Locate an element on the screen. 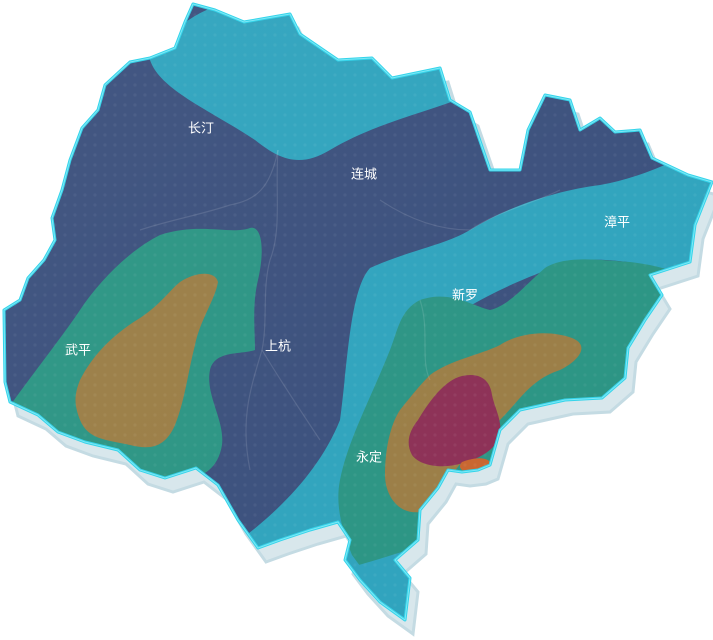 This screenshot has width=713, height=640. city-label-yongding: 永定 is located at coordinates (369, 456).